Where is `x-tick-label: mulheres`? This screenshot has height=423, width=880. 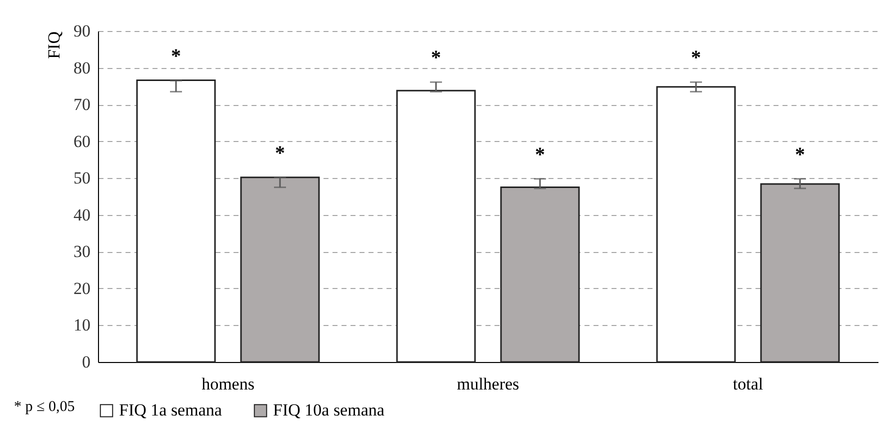 x-tick-label: mulheres is located at coordinates (488, 384).